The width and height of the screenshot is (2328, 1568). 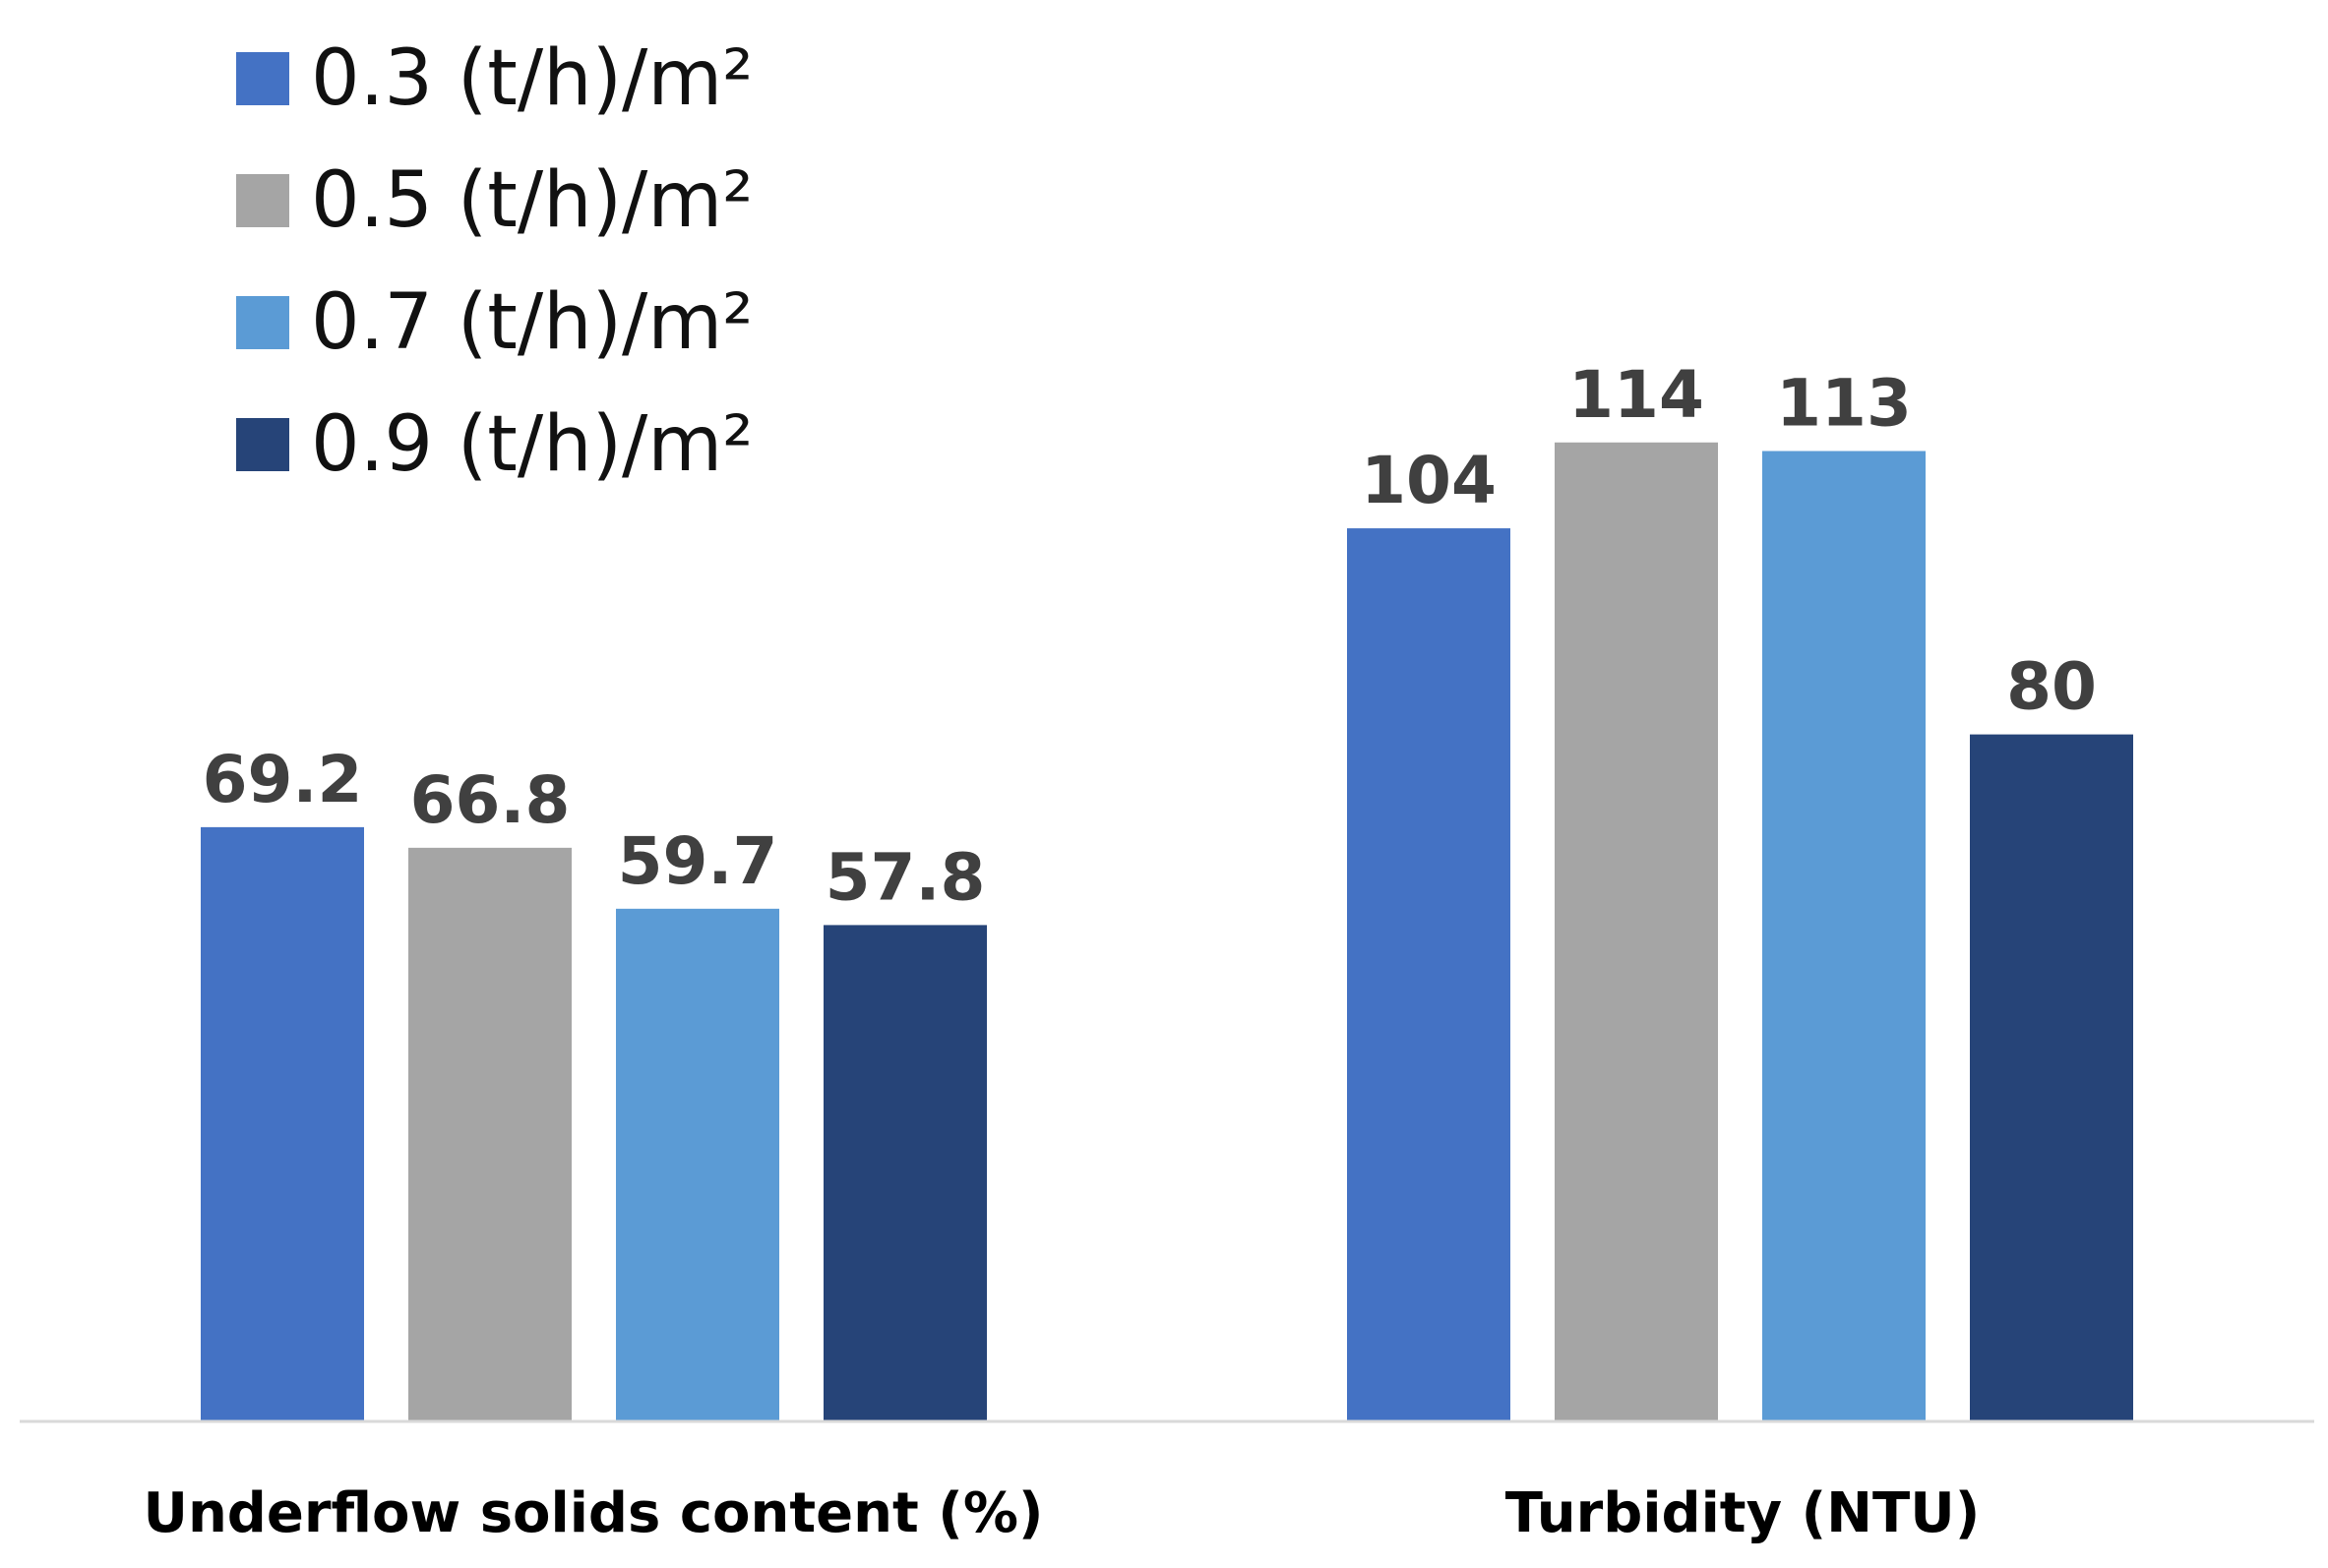 What do you see at coordinates (593, 1513) in the screenshot?
I see `category-label-underflow: Underflow solids content (%)` at bounding box center [593, 1513].